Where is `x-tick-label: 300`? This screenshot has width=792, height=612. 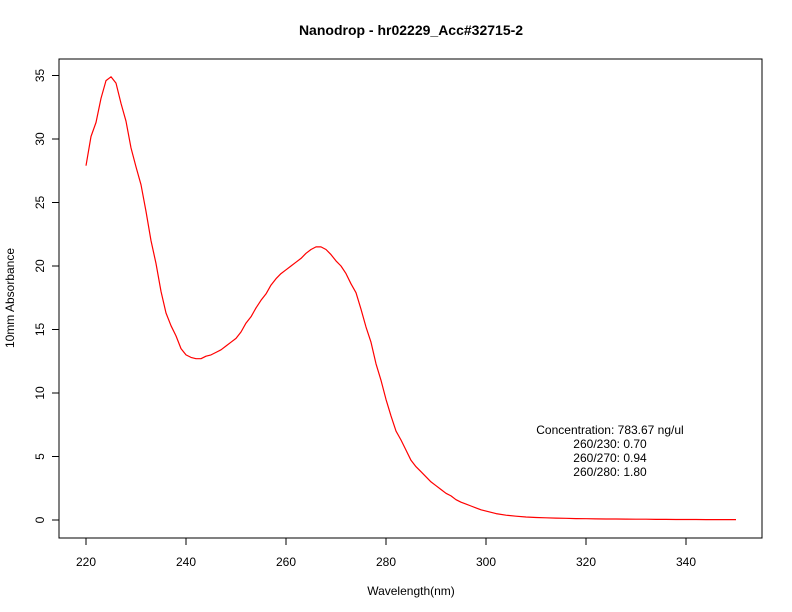 x-tick-label: 300 is located at coordinates (486, 562).